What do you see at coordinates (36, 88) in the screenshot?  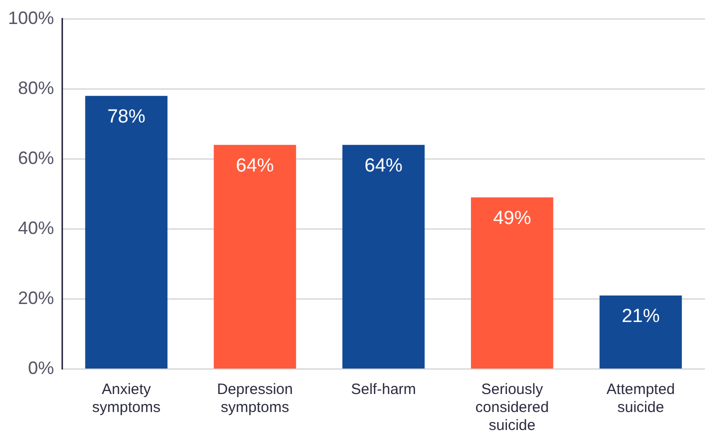 I see `y-tick-label: 80%` at bounding box center [36, 88].